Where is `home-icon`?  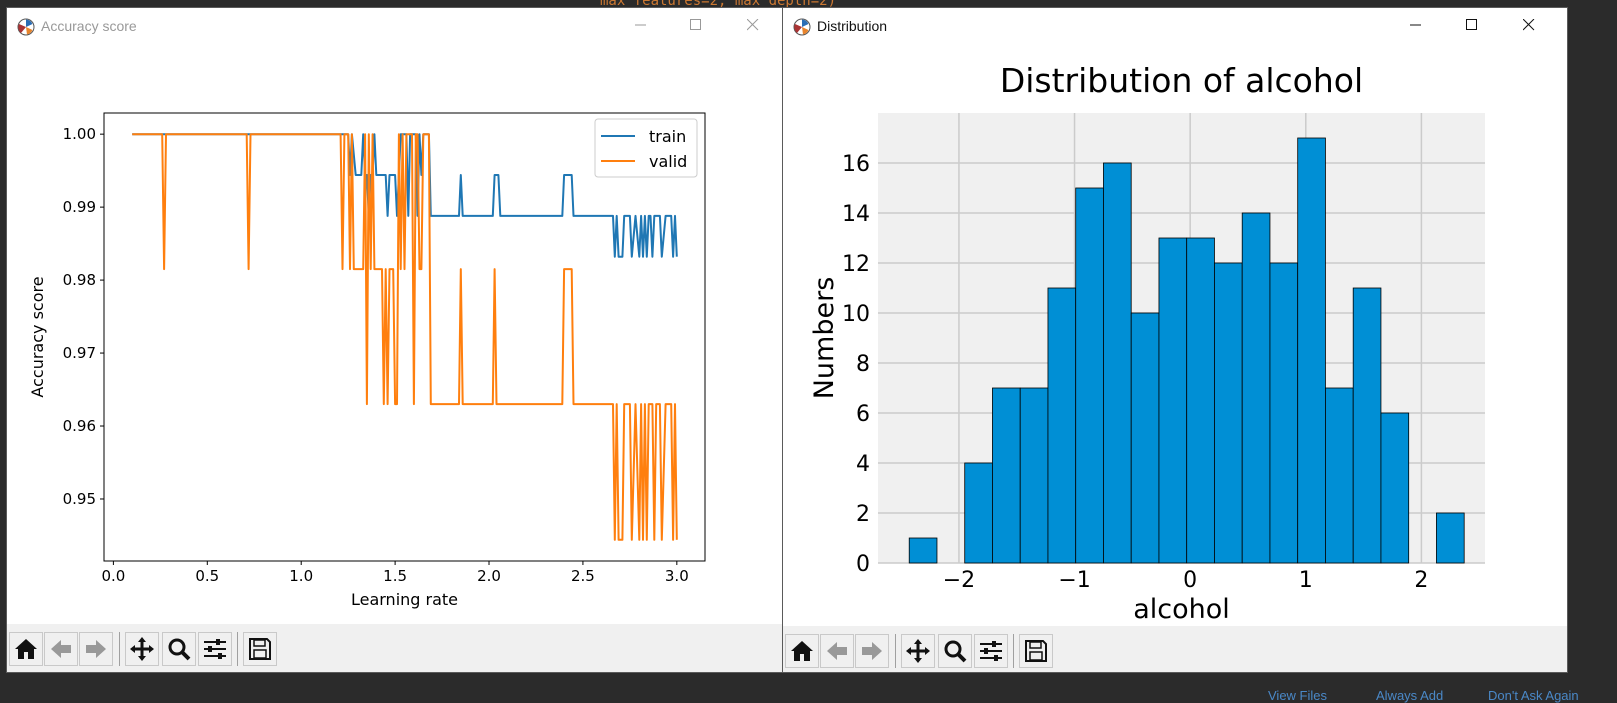
home-icon is located at coordinates (802, 651).